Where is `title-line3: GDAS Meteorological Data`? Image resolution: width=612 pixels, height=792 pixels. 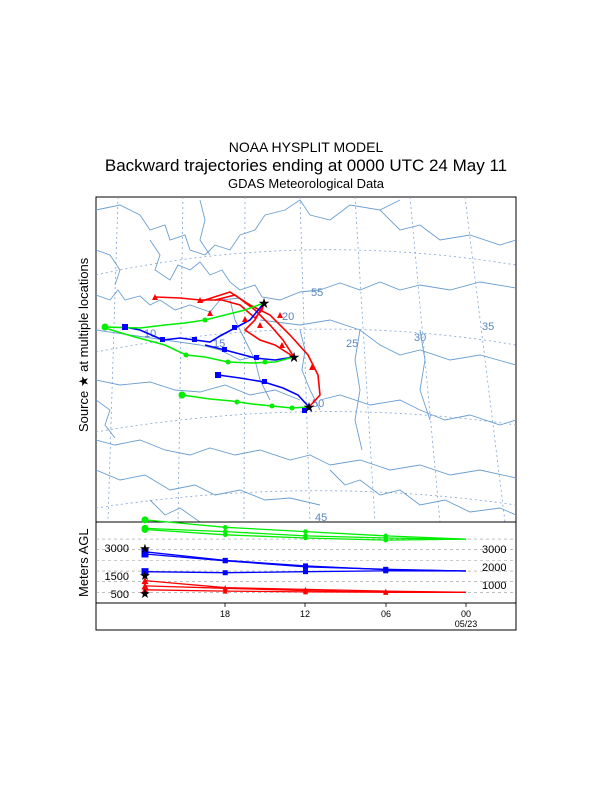
title-line3: GDAS Meteorological Data is located at coordinates (306, 183).